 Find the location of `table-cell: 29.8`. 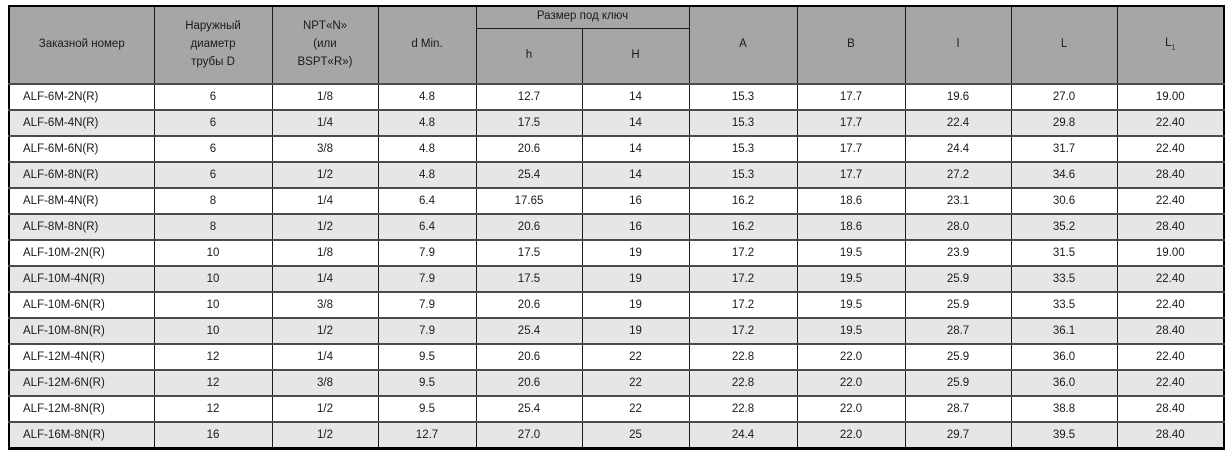

table-cell: 29.8 is located at coordinates (1064, 123).